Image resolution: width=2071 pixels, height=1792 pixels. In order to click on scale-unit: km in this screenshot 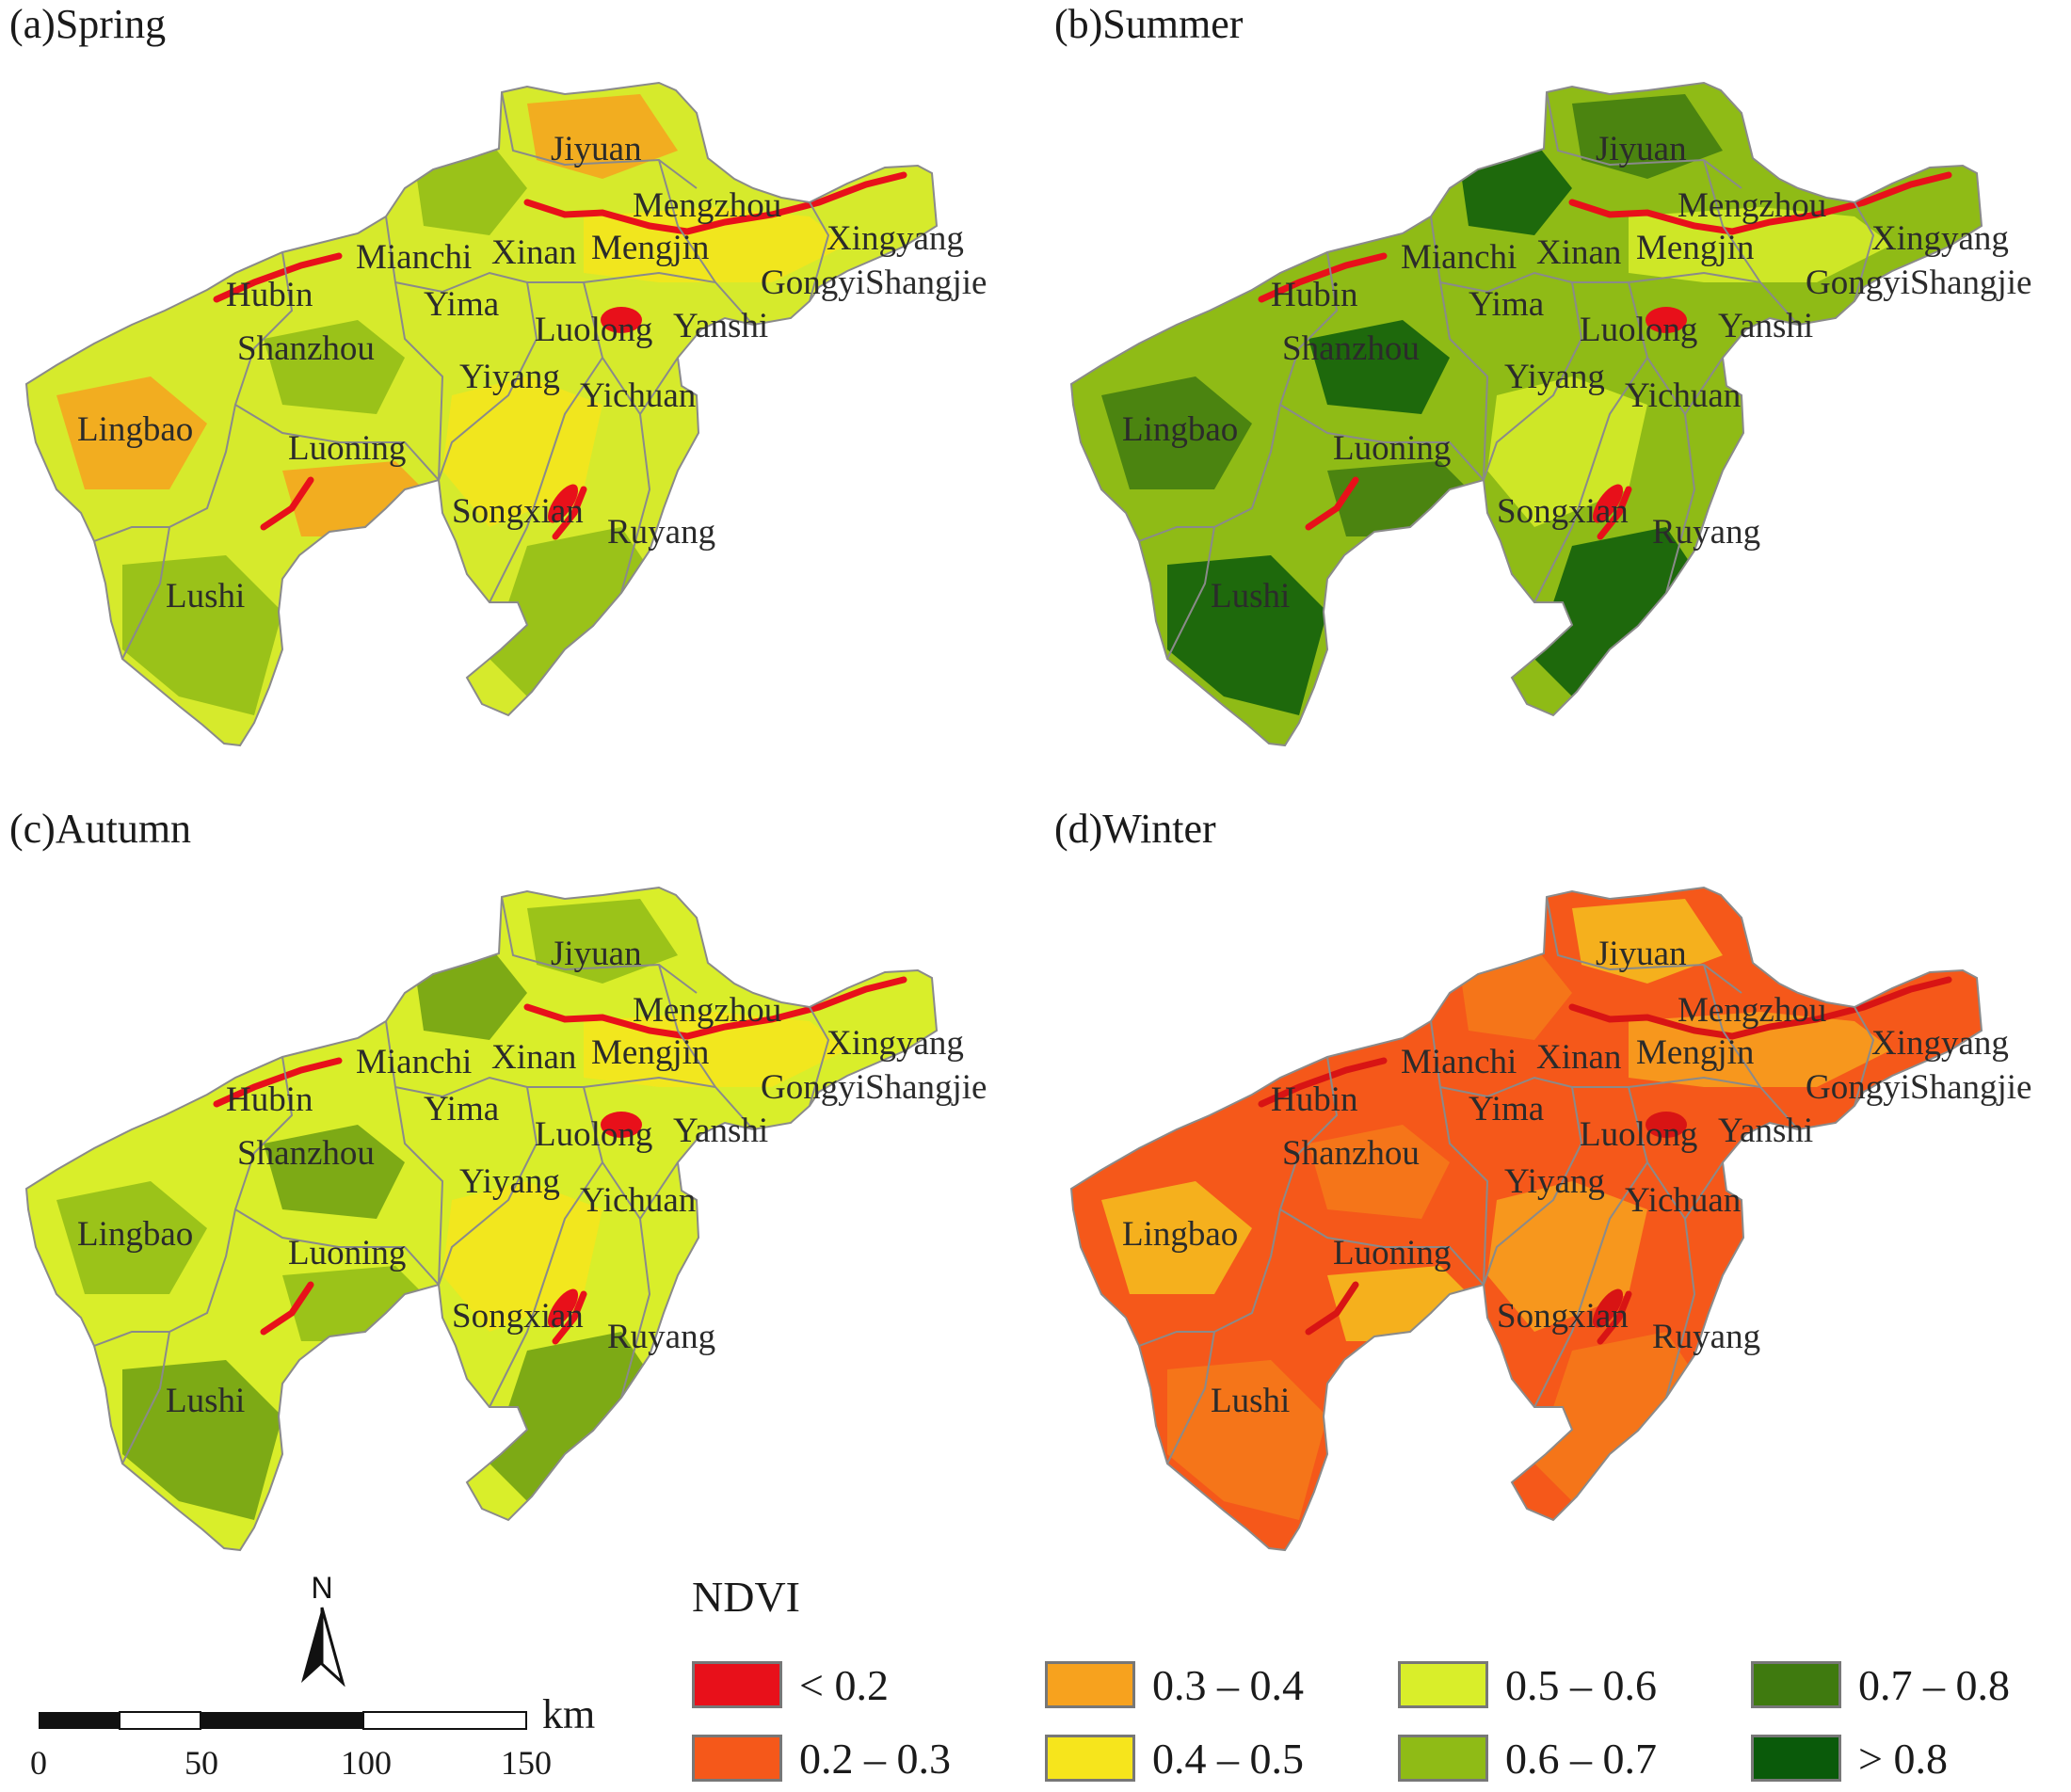, I will do `click(569, 1714)`.